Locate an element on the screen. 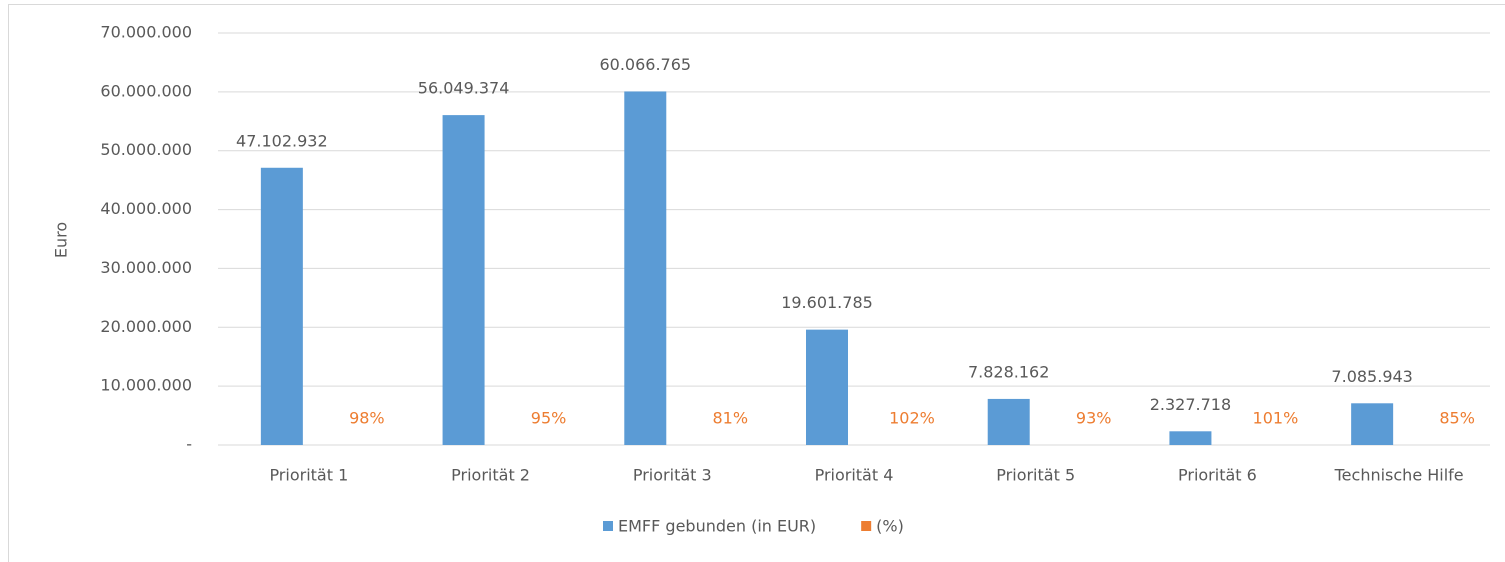  data-label: 98% is located at coordinates (367, 418).